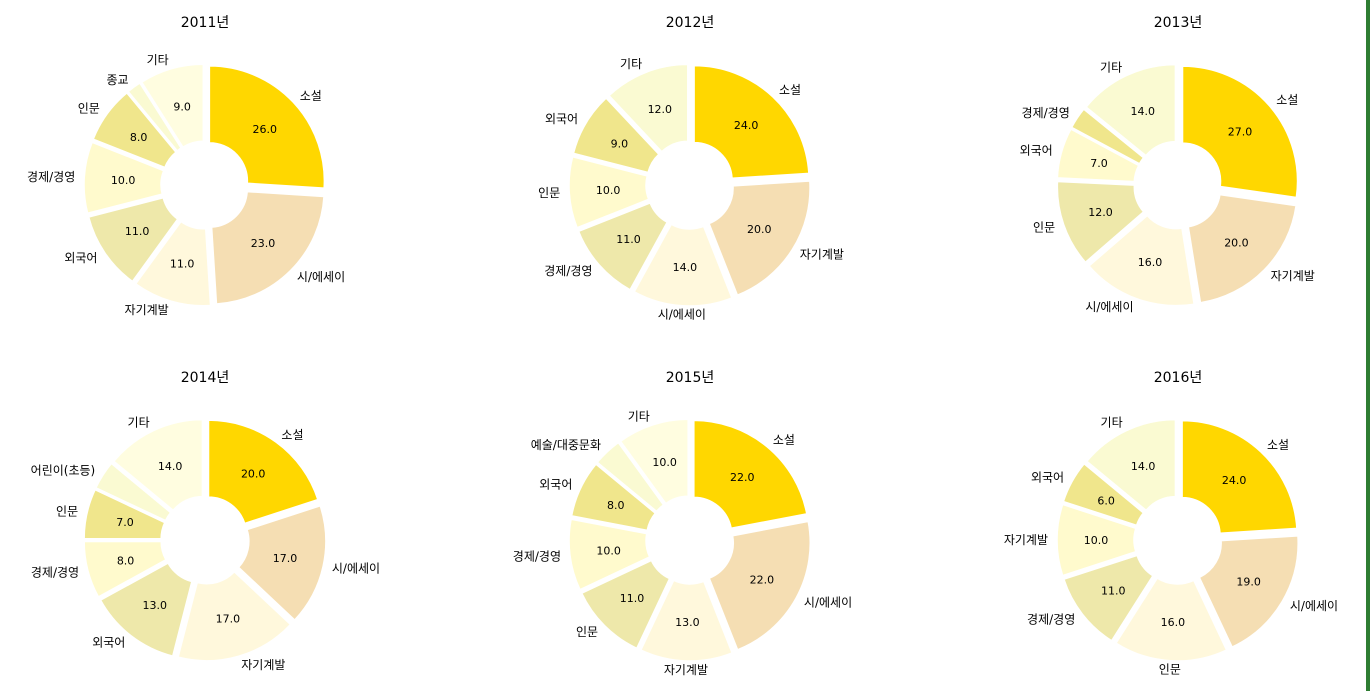 This screenshot has width=1370, height=695. What do you see at coordinates (566, 445) in the screenshot?
I see `slice-category-label: 예술/대중문화` at bounding box center [566, 445].